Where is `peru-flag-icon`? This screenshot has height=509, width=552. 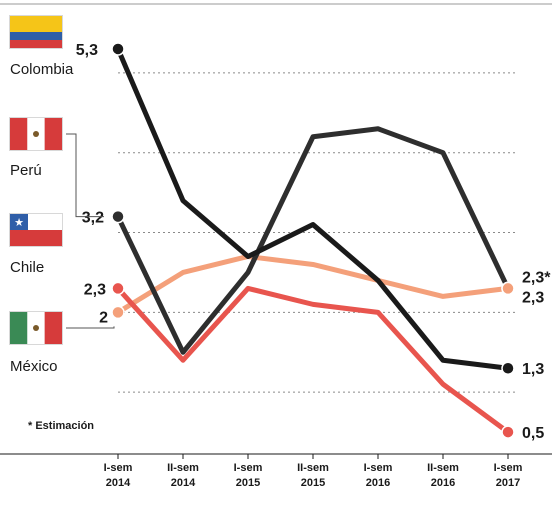 peru-flag-icon is located at coordinates (36, 134).